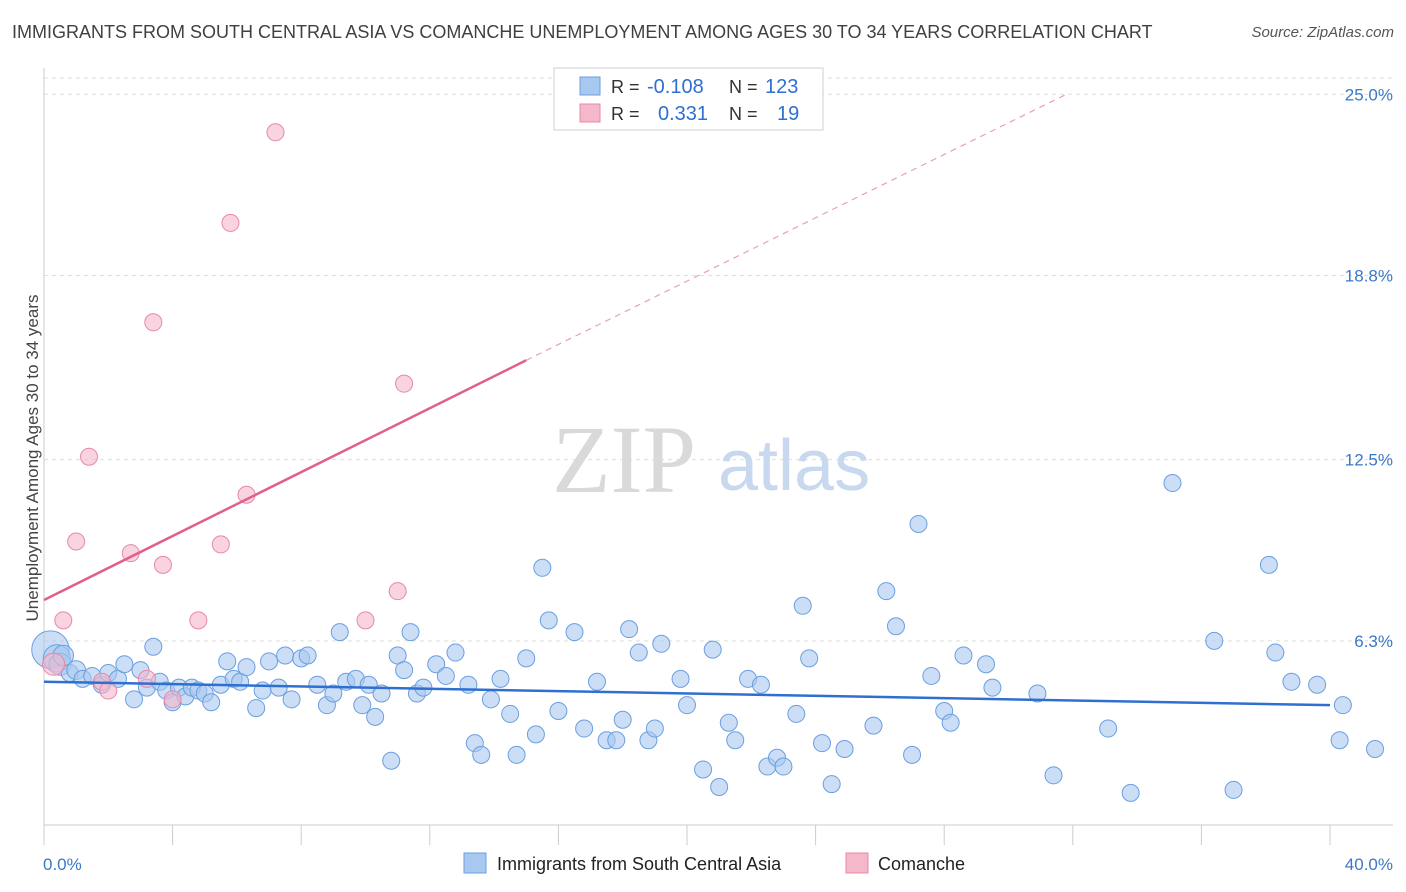  Describe the element at coordinates (743, 87) in the screenshot. I see `legend-n-label-1: N =` at that location.